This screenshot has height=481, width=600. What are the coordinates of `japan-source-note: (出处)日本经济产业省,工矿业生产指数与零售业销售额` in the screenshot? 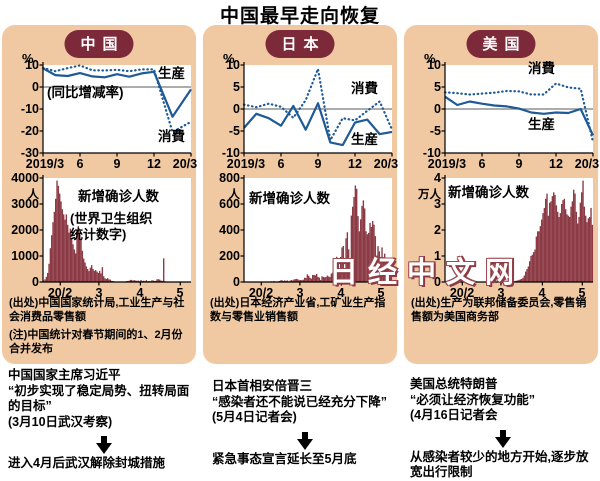 It's located at (301, 310).